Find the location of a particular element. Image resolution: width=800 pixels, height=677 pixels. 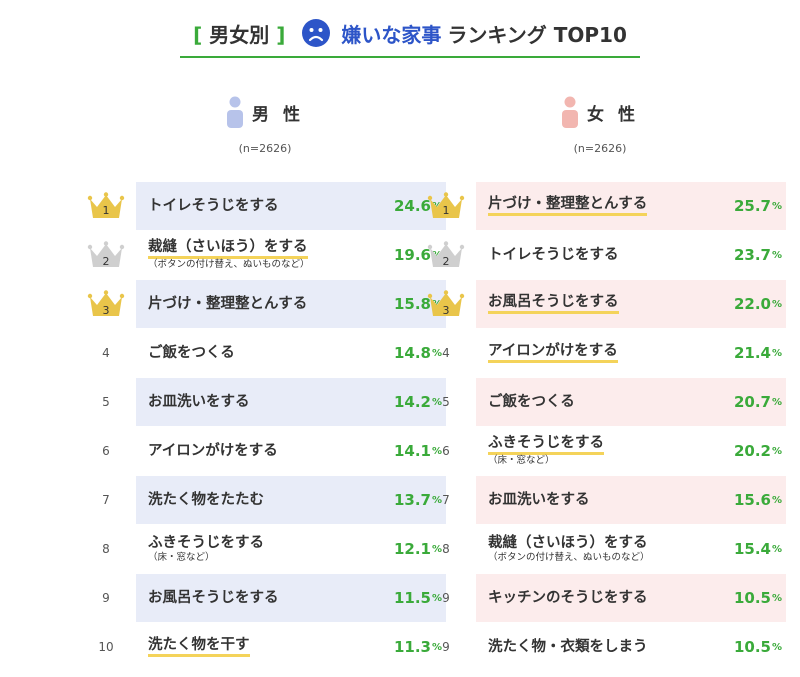

rank-number: 9 is located at coordinates (446, 647).